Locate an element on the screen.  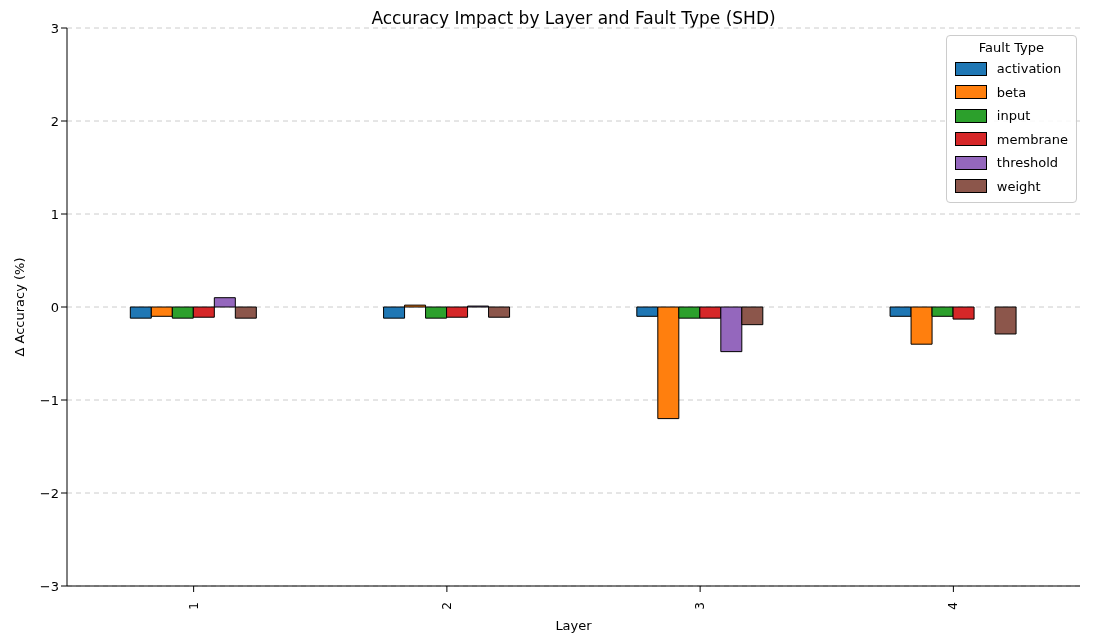
legend-label: weight is located at coordinates (1018, 186).